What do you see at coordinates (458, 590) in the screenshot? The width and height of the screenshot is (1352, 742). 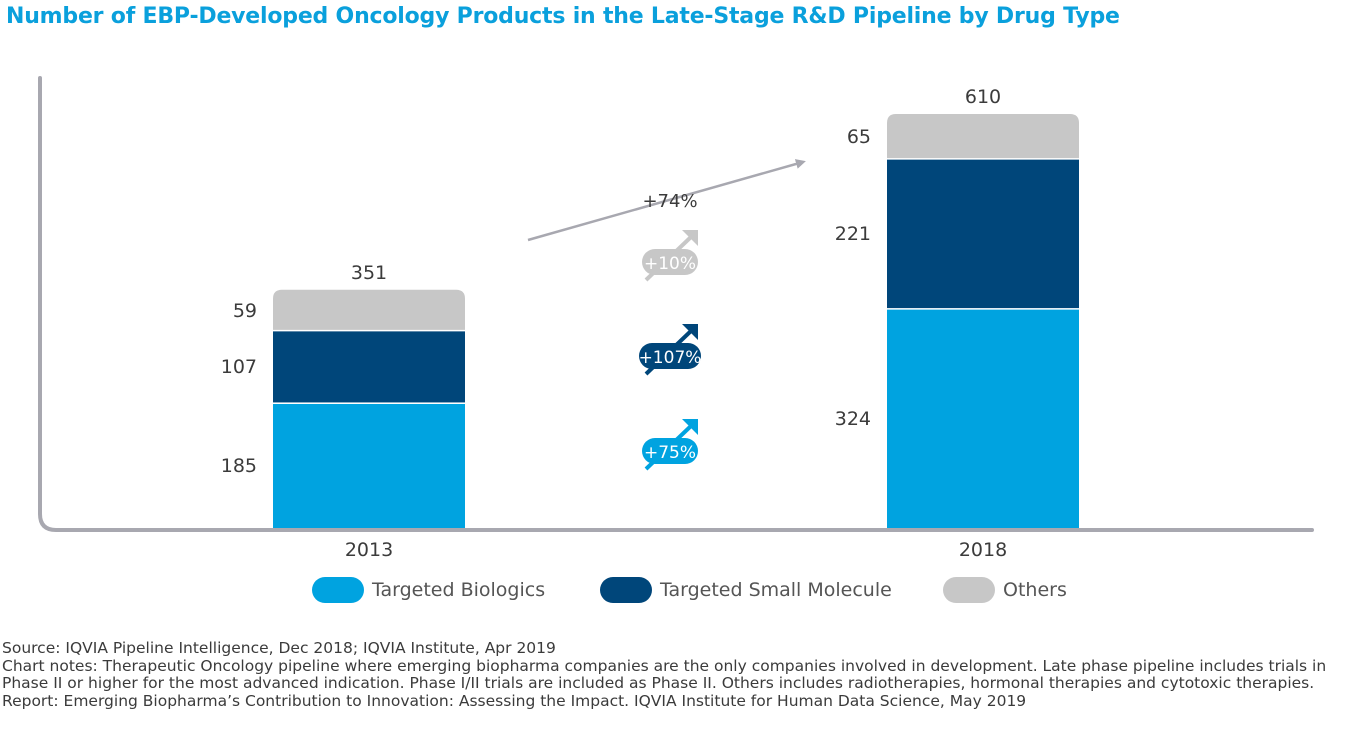 I see `legend-label: Targeted Biologics` at bounding box center [458, 590].